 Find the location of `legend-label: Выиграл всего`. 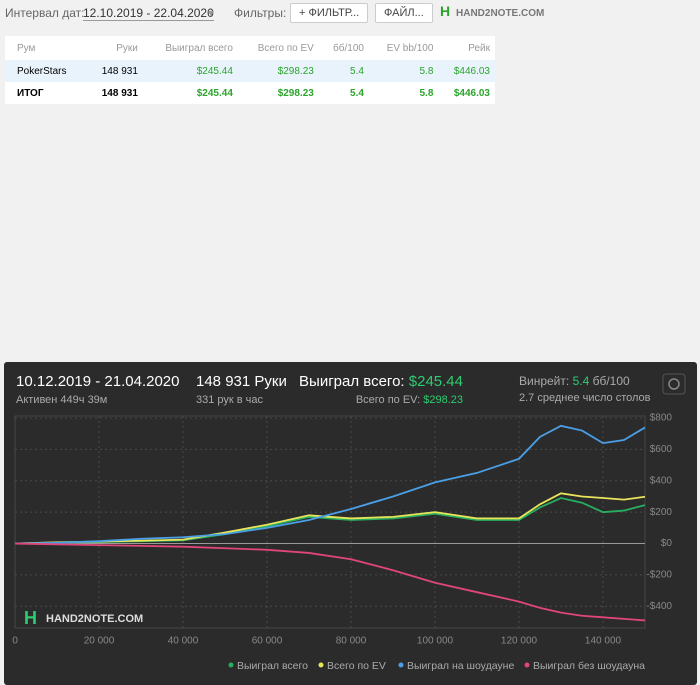

legend-label: Выиграл всего is located at coordinates (272, 666).